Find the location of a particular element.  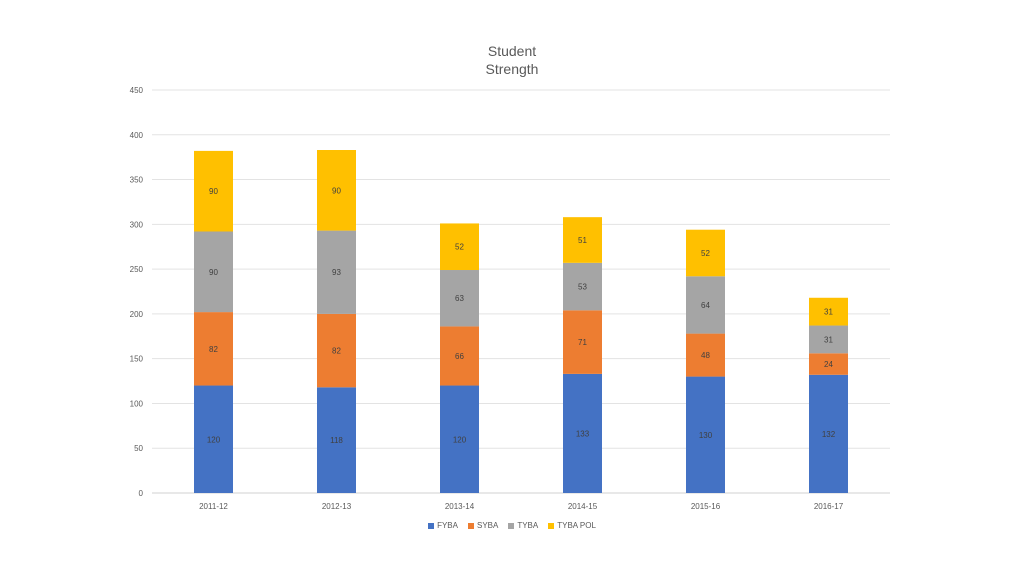

data-label: 93 is located at coordinates (336, 272).